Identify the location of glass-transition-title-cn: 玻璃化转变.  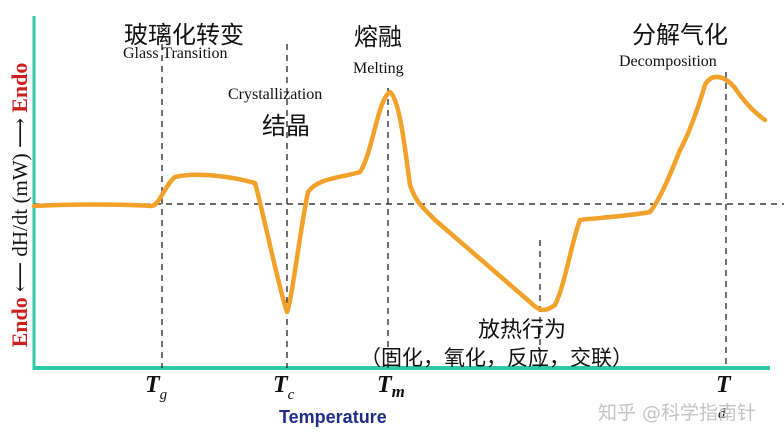
(184, 35).